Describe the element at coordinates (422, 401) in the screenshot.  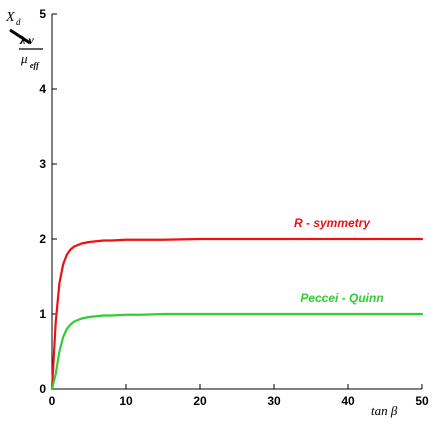
I see `x-tick-label: 50` at that location.